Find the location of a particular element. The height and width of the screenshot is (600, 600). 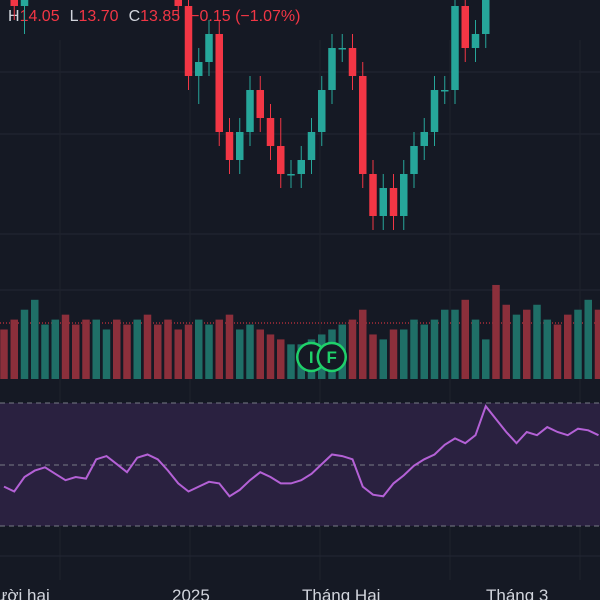

event-marker-label: F is located at coordinates (332, 357).